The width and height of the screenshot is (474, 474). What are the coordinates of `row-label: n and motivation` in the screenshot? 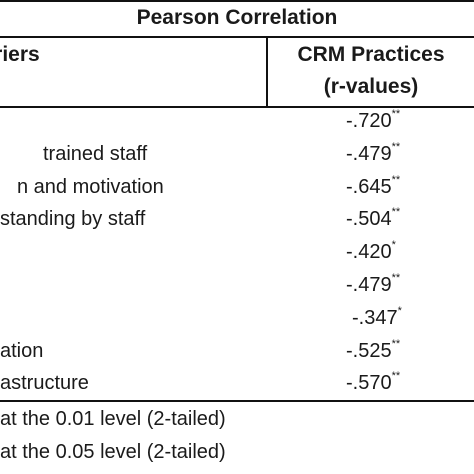 It's located at (90, 187).